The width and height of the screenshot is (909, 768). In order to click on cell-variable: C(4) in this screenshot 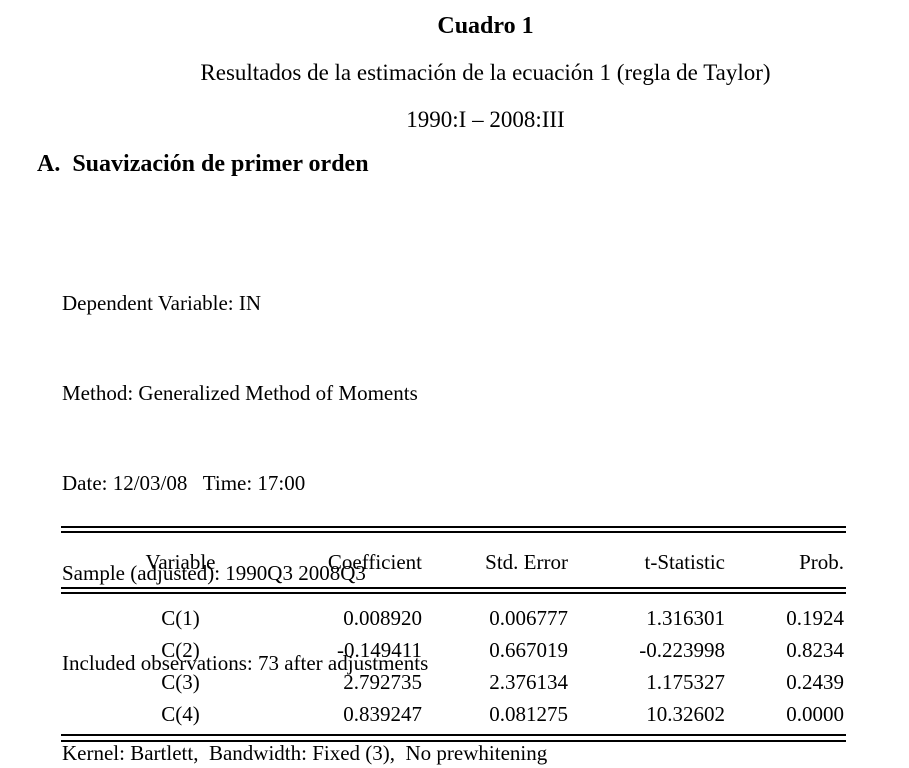, I will do `click(180, 714)`.